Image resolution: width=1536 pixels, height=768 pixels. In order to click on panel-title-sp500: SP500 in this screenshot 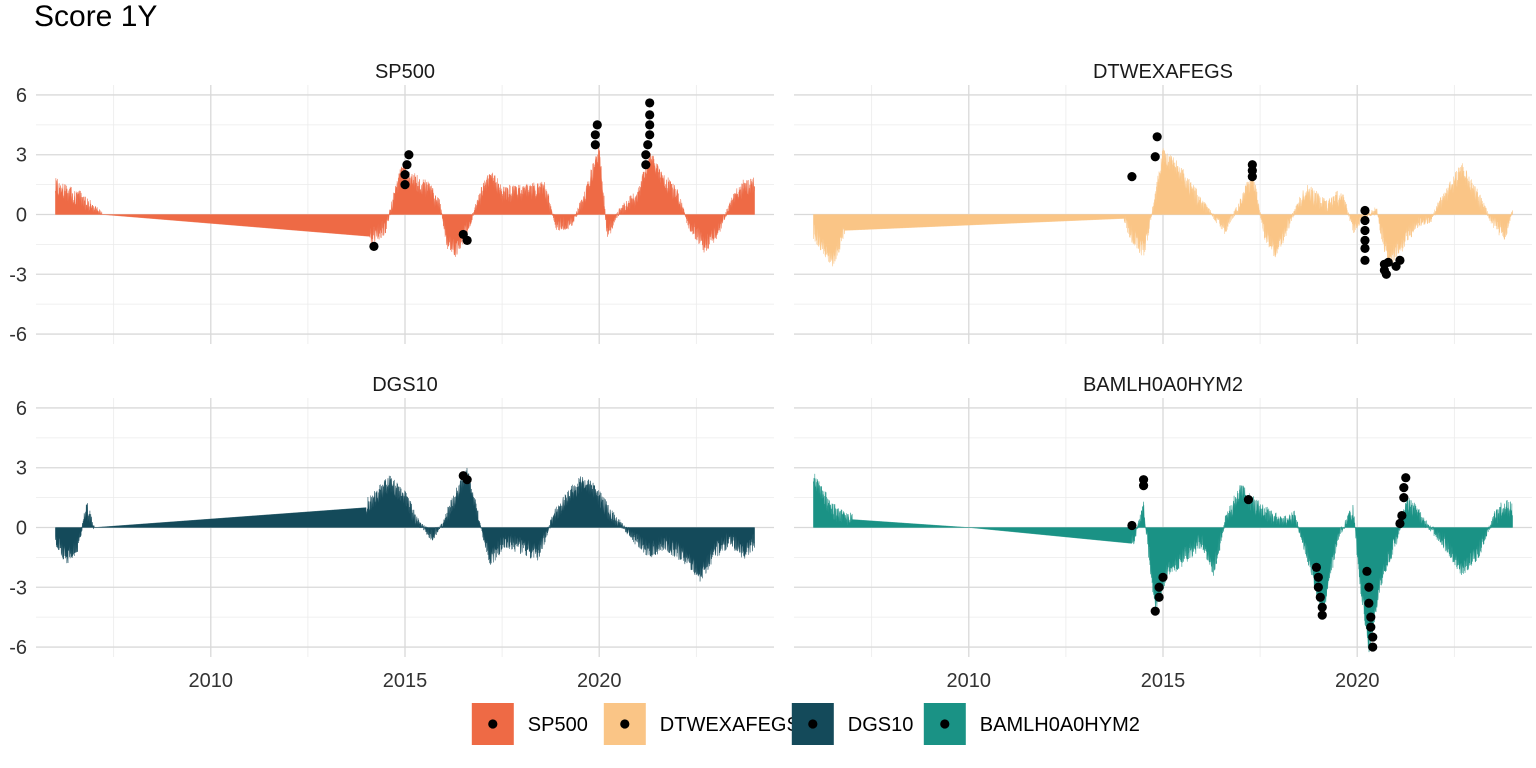, I will do `click(405, 72)`.